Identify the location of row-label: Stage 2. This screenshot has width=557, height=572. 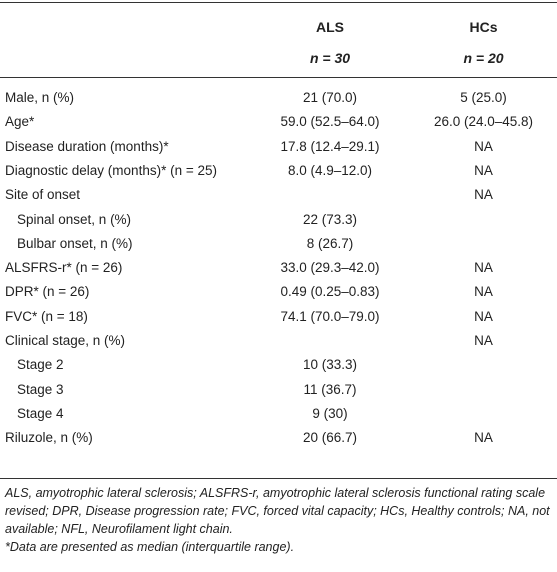
(40, 365).